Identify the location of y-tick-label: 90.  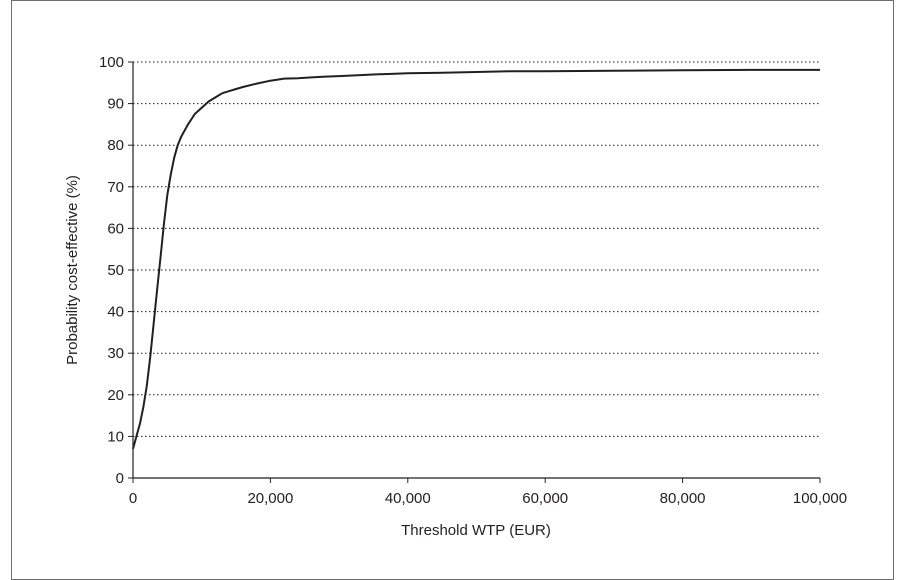
(115, 104).